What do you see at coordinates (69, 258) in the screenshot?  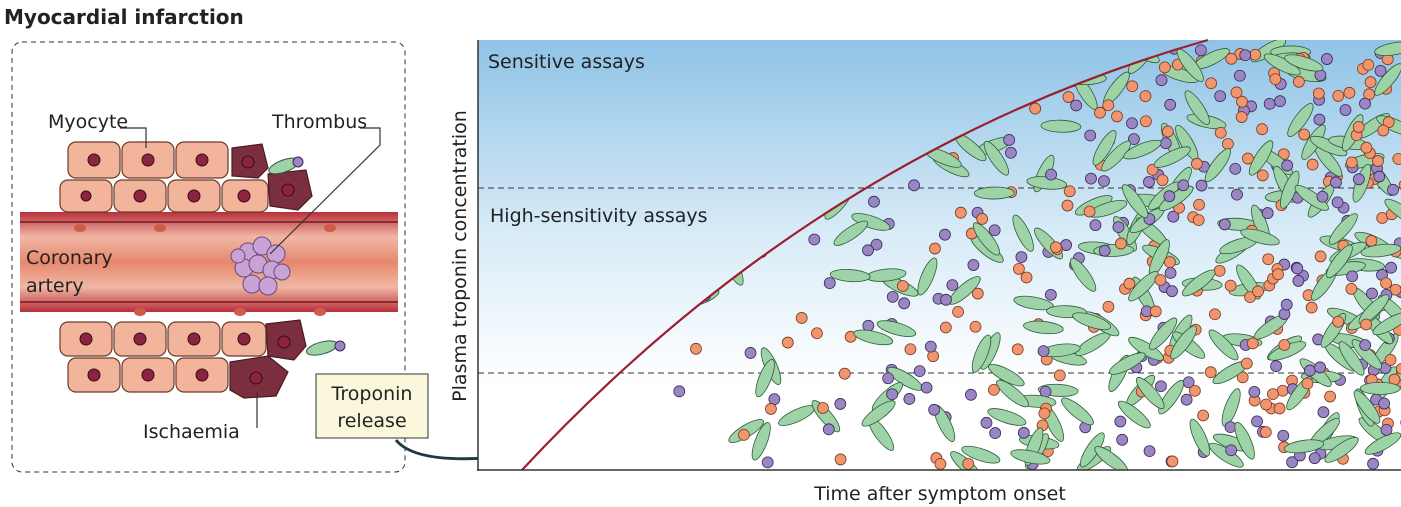 I see `coronary-label: Coronary` at bounding box center [69, 258].